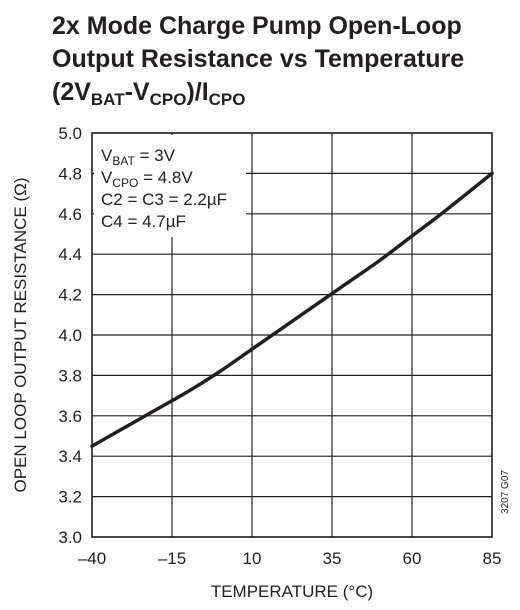 The width and height of the screenshot is (520, 610). Describe the element at coordinates (123, 161) in the screenshot. I see `annotation-subscript: BAT` at that location.